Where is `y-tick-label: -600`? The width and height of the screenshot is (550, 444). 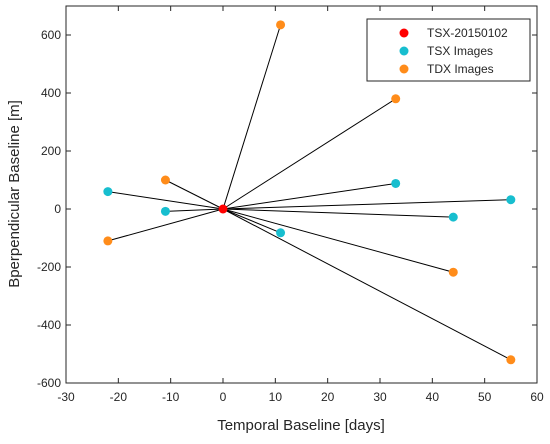
y-tick-label: -600 is located at coordinates (49, 383).